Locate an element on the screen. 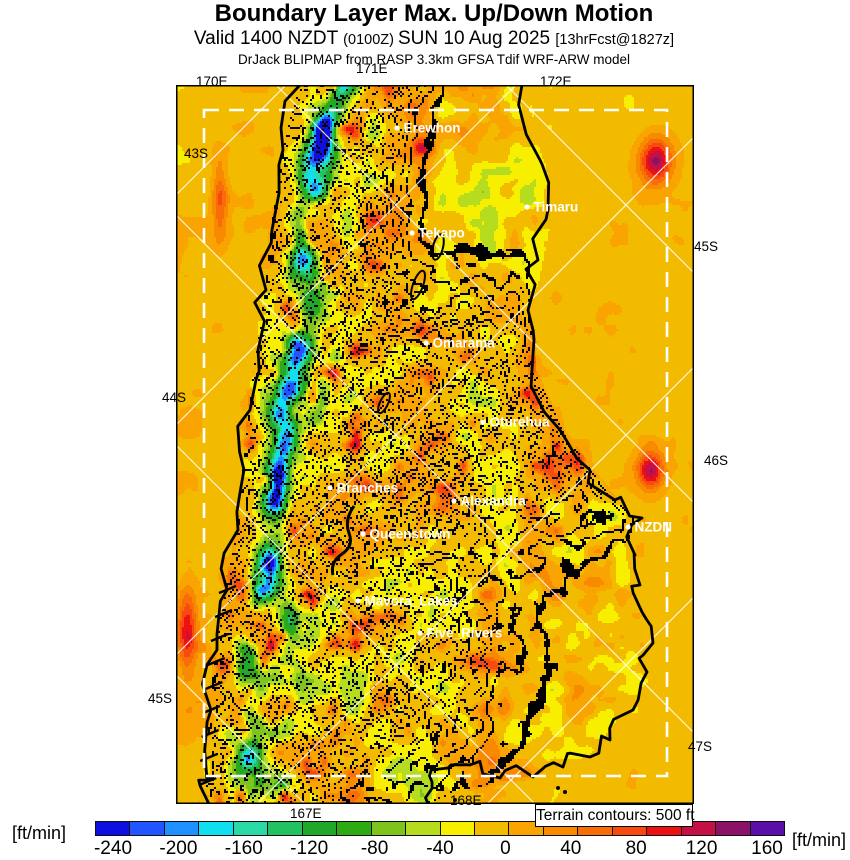 This screenshot has width=850, height=860. svg-text: NZDN is located at coordinates (654, 527).